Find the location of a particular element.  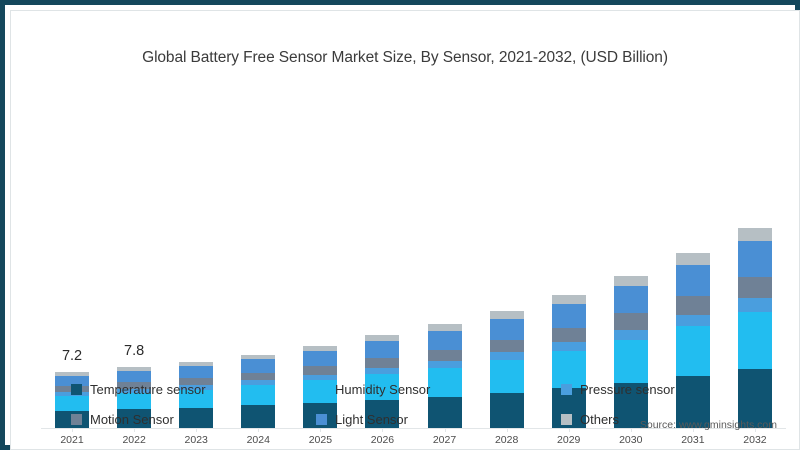

bar-2024 is located at coordinates (258, 391).